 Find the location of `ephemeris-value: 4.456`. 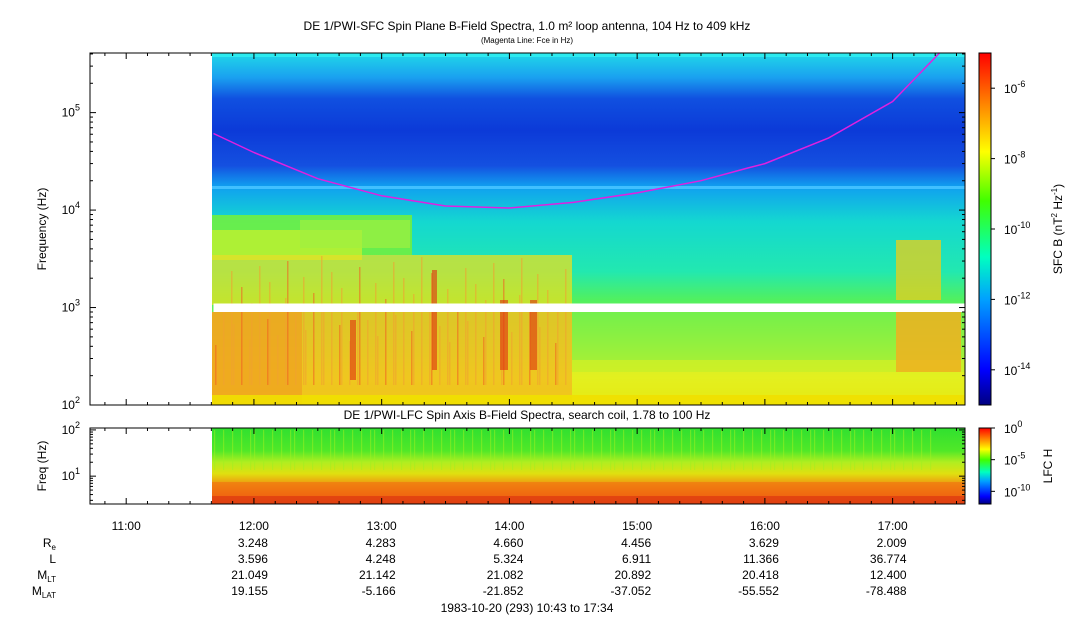

ephemeris-value: 4.456 is located at coordinates (636, 543).